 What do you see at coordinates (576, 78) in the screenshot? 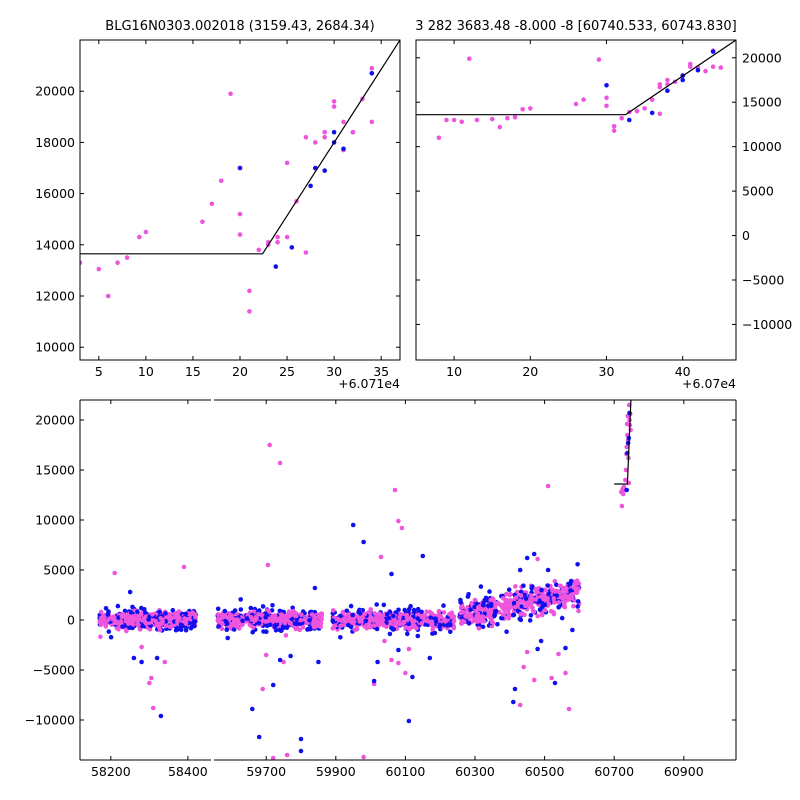
I see `model-line` at bounding box center [576, 78].